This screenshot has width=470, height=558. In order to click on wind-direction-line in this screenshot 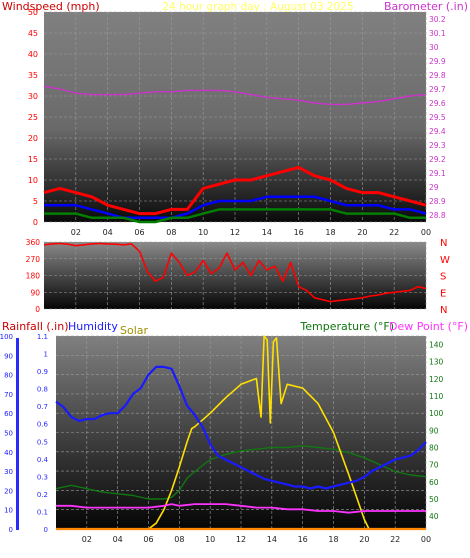, I will do `click(235, 272)`.